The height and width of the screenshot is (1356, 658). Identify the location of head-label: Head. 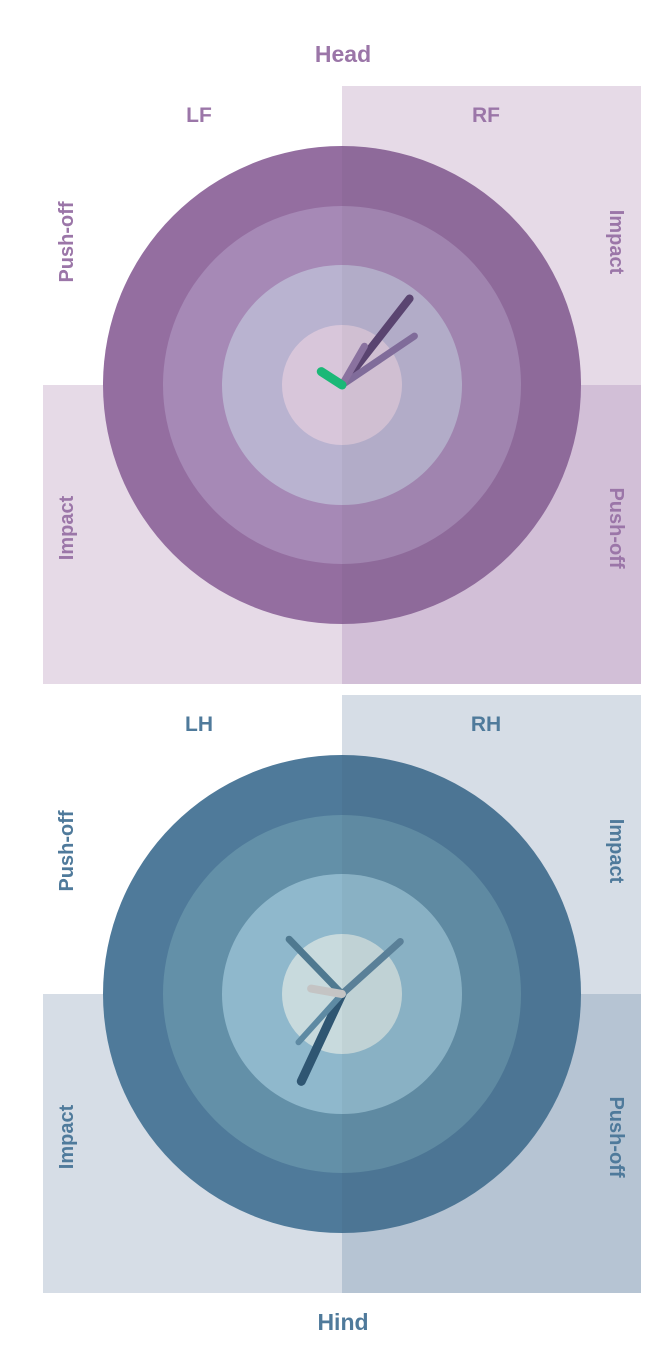
(343, 54).